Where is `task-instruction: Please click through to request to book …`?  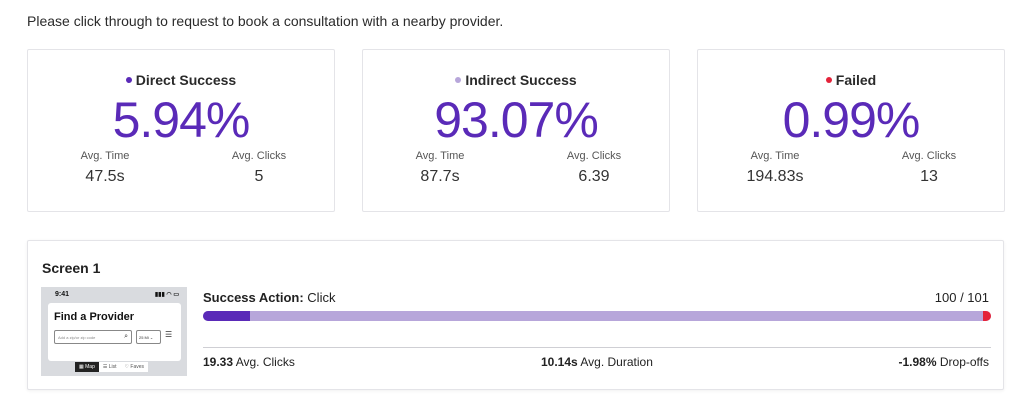 task-instruction: Please click through to request to book … is located at coordinates (265, 21).